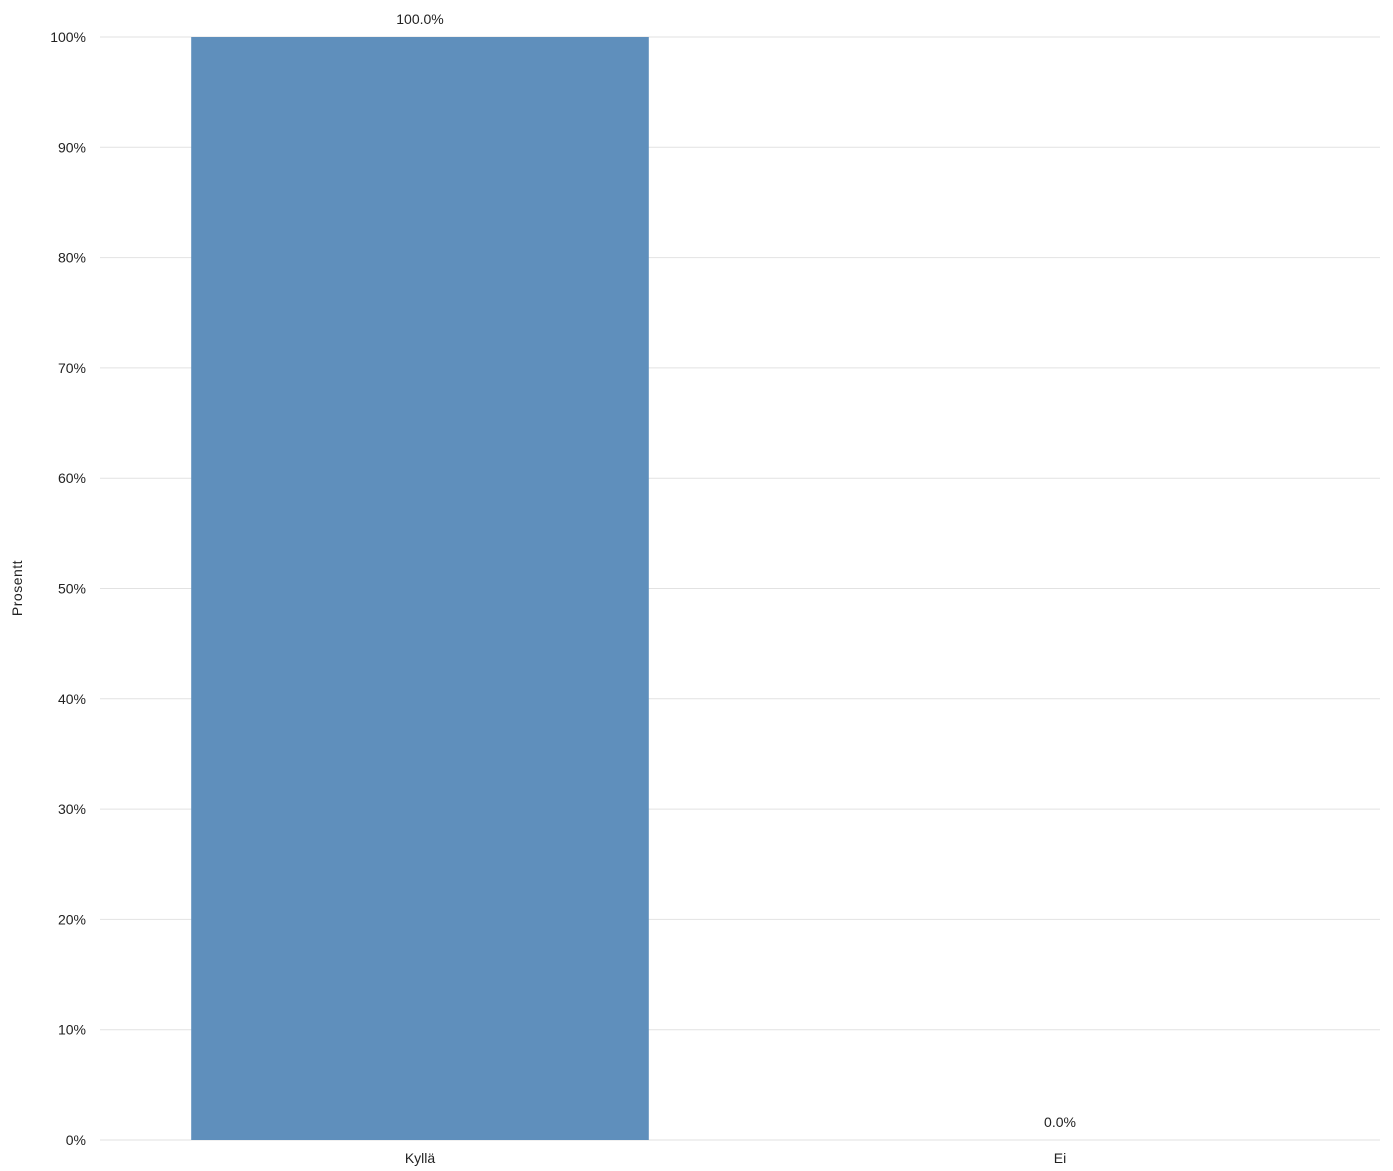 This screenshot has width=1393, height=1171. What do you see at coordinates (17, 588) in the screenshot?
I see `y-axis-title: Prosentt` at bounding box center [17, 588].